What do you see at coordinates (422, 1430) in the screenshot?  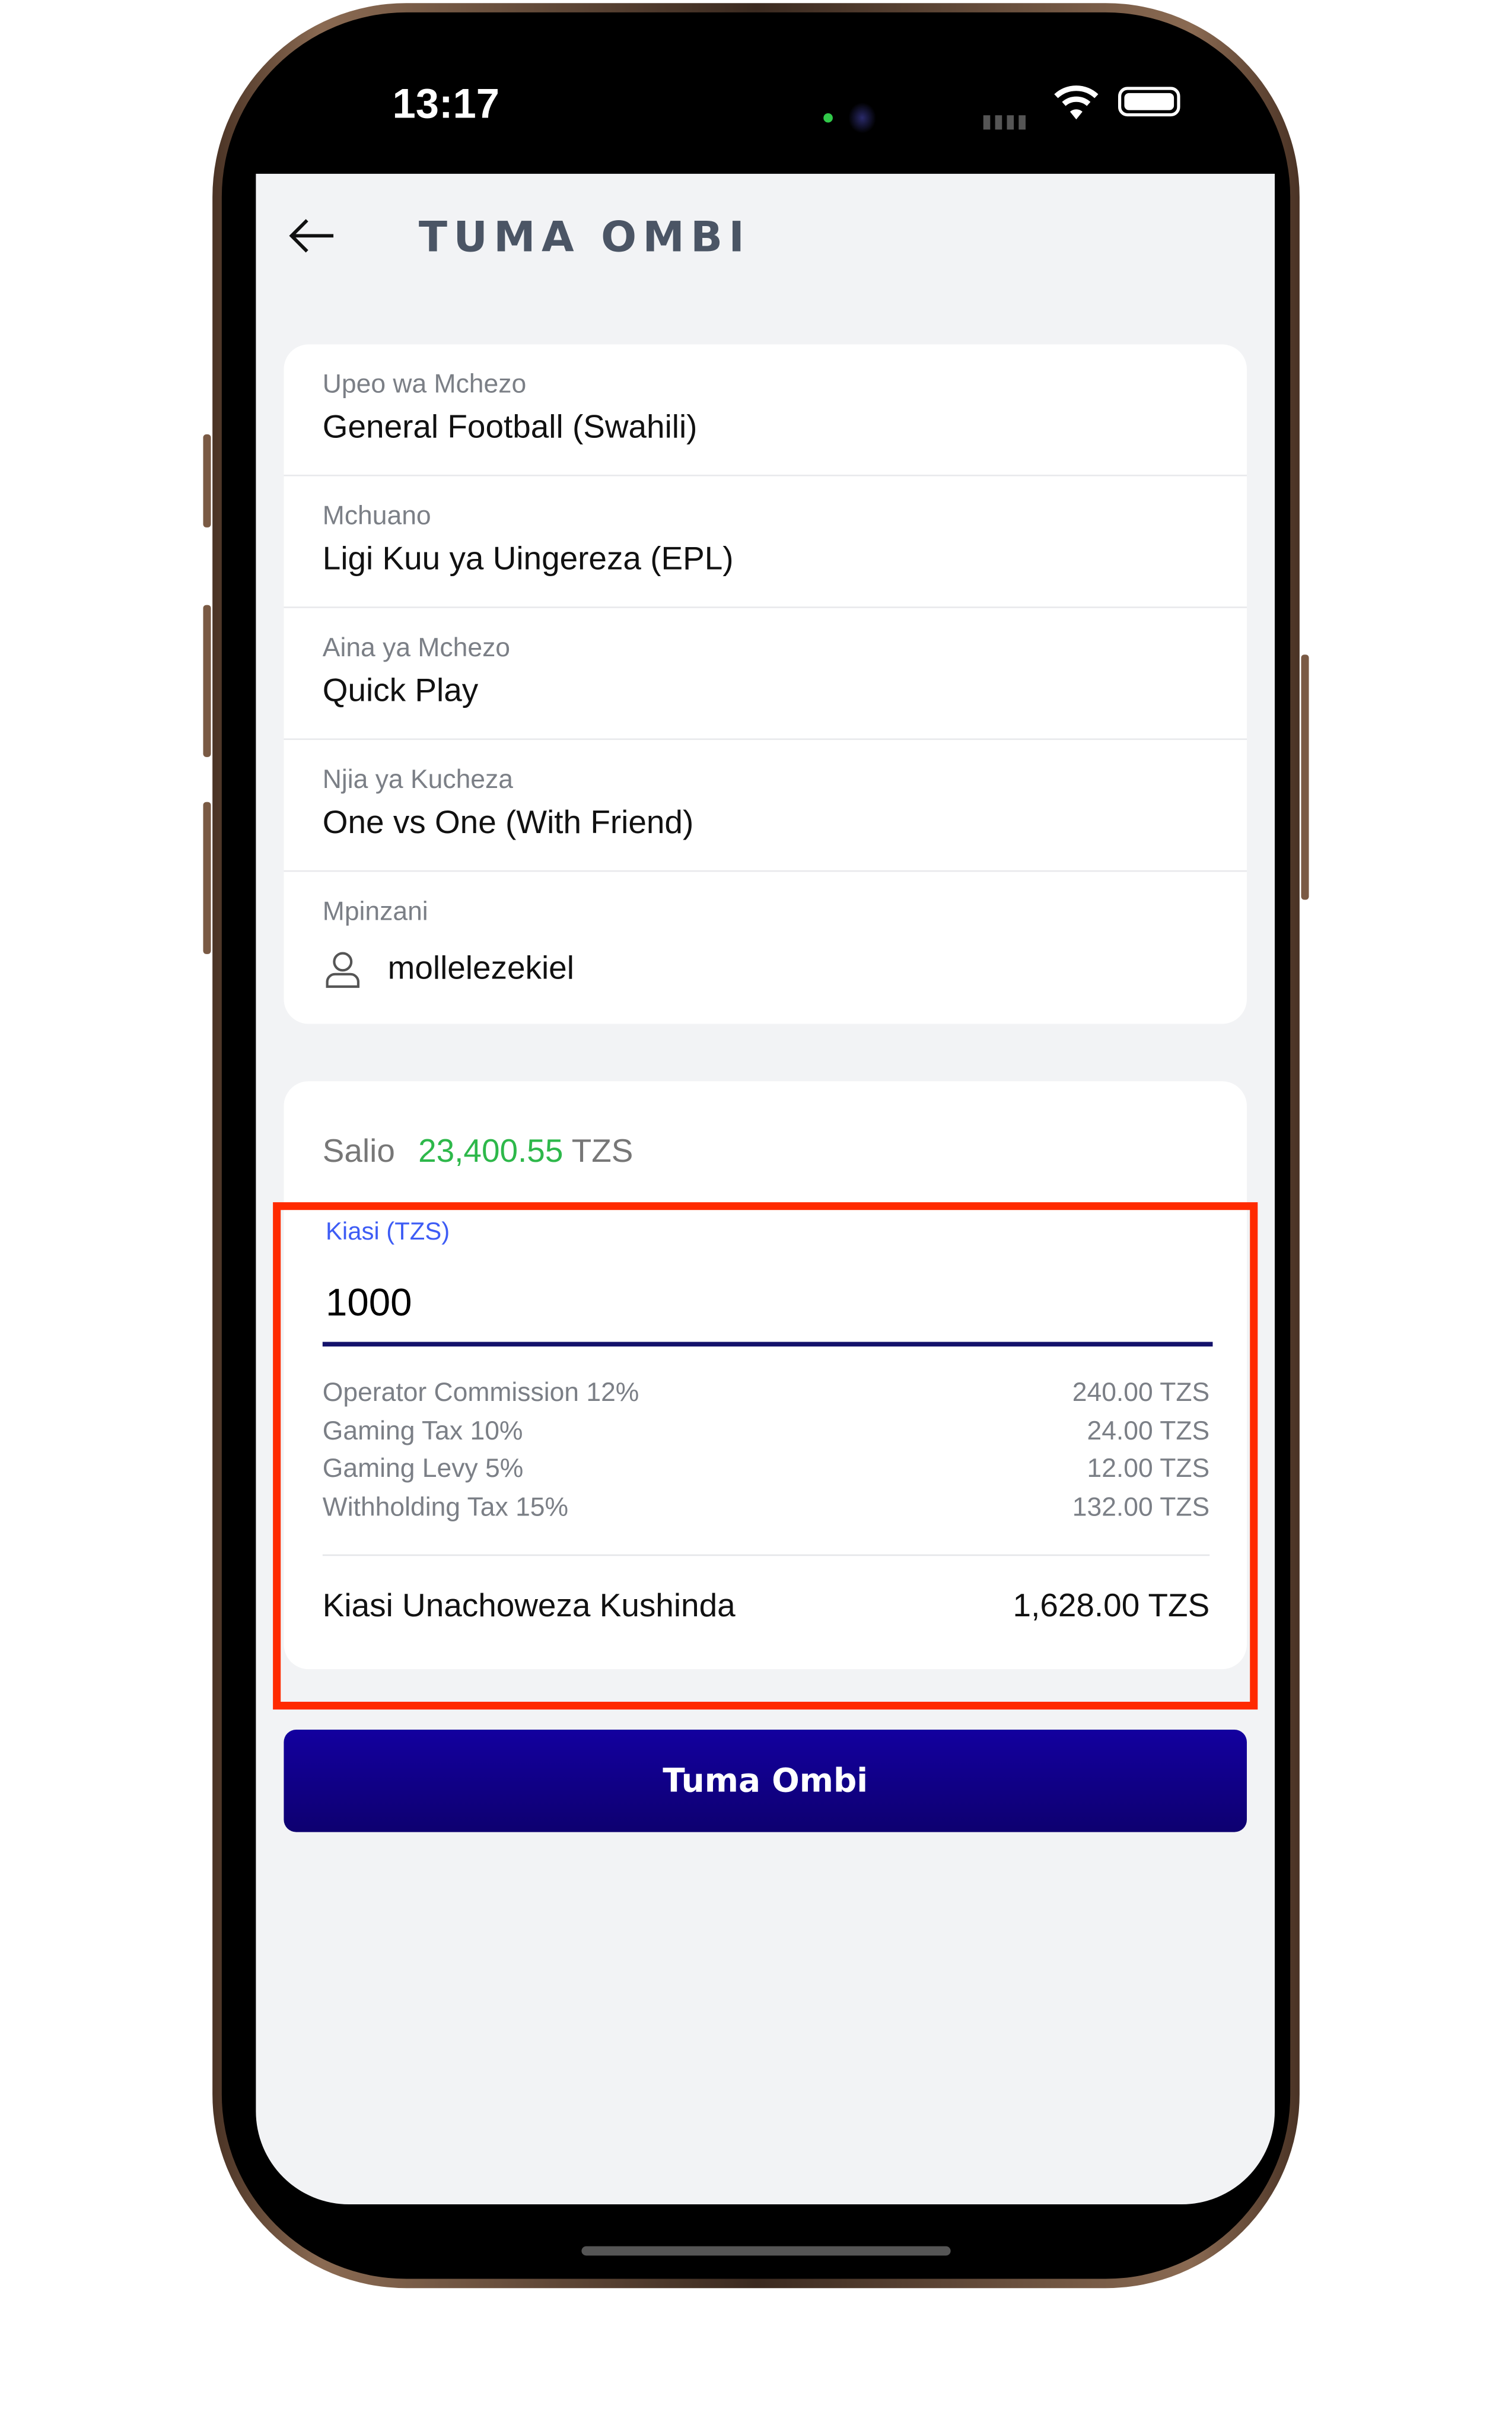 I see `fee-label: Gaming Tax 10%` at bounding box center [422, 1430].